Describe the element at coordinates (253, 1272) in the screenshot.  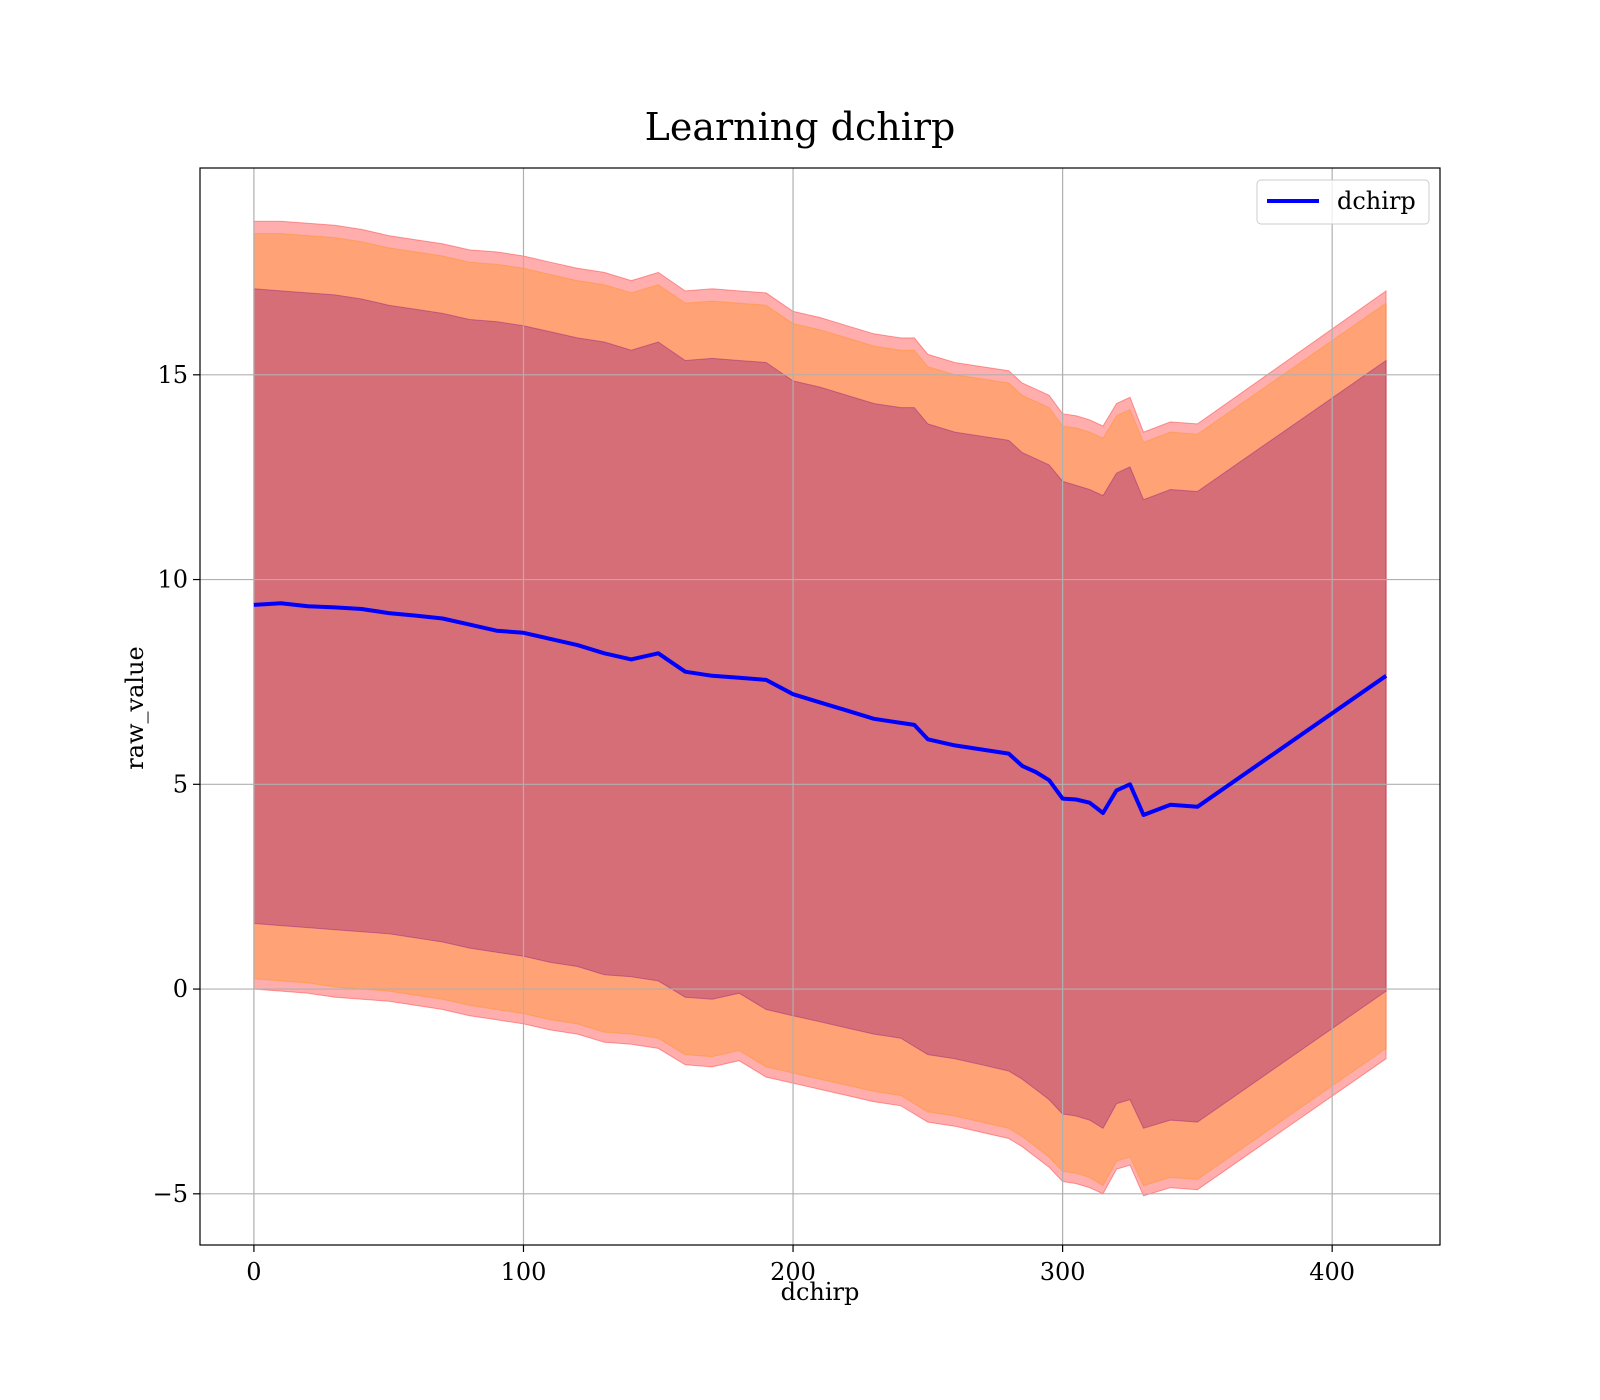
I see `x-tick-label: 0` at that location.